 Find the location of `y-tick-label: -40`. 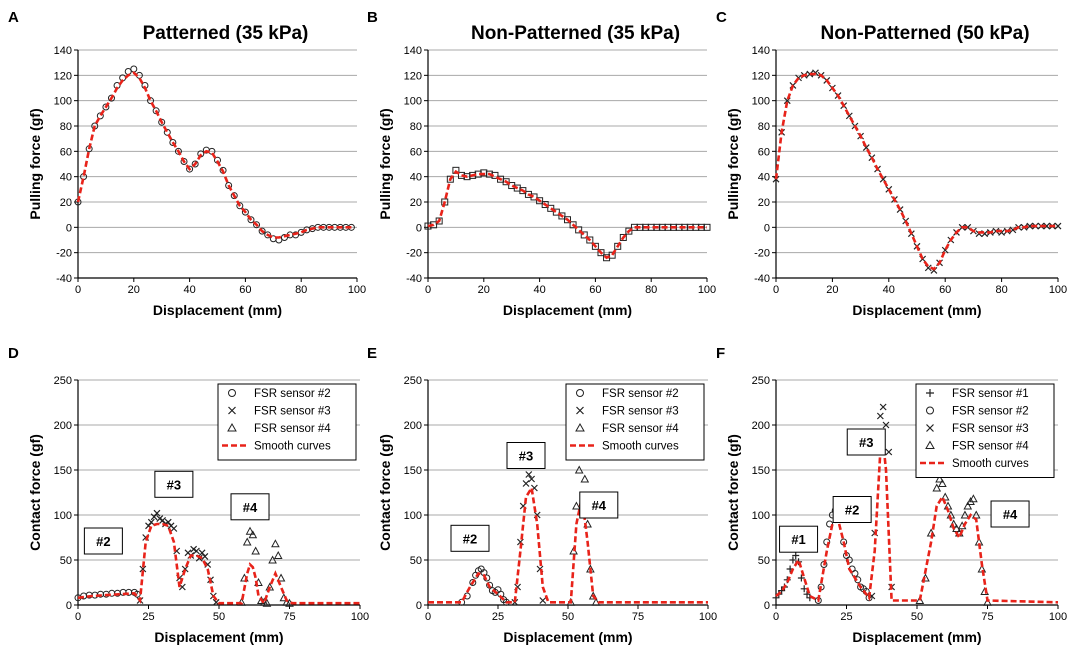

y-tick-label: -40 is located at coordinates (762, 279).